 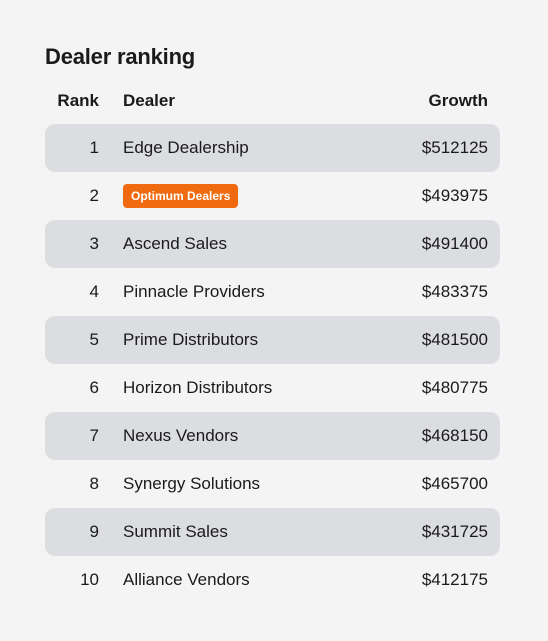 I want to click on dealer-cell: Alliance Vendors, so click(x=239, y=580).